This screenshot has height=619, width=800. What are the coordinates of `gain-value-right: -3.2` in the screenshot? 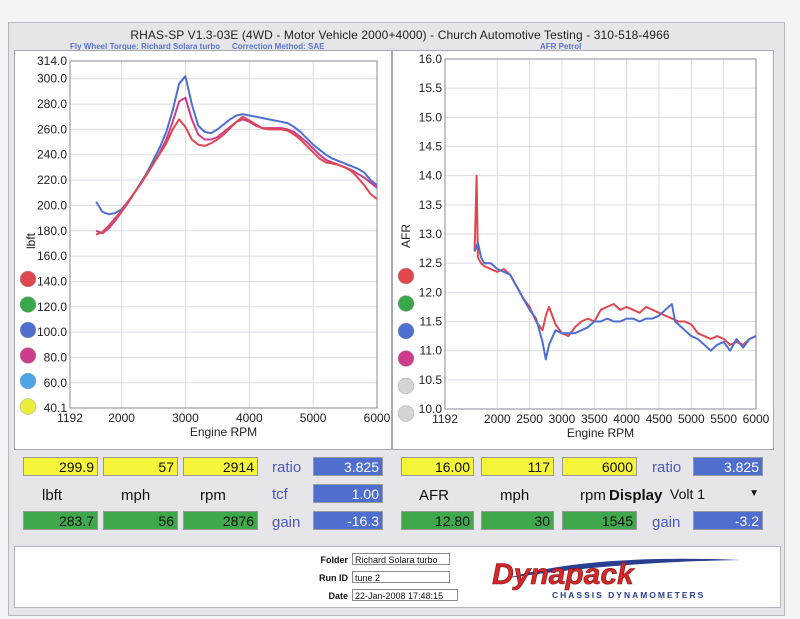 It's located at (728, 520).